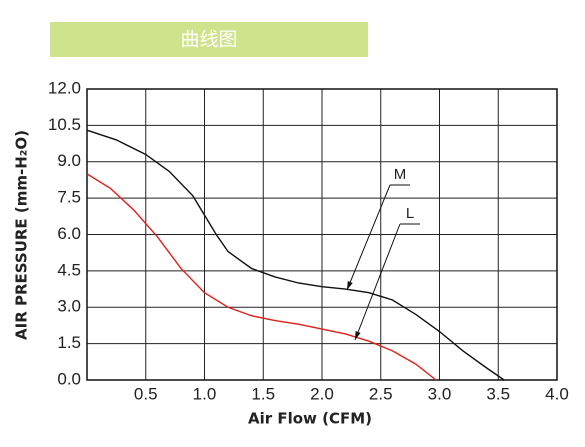 The image size is (585, 447). I want to click on y-tick-label: 7.5, so click(69, 197).